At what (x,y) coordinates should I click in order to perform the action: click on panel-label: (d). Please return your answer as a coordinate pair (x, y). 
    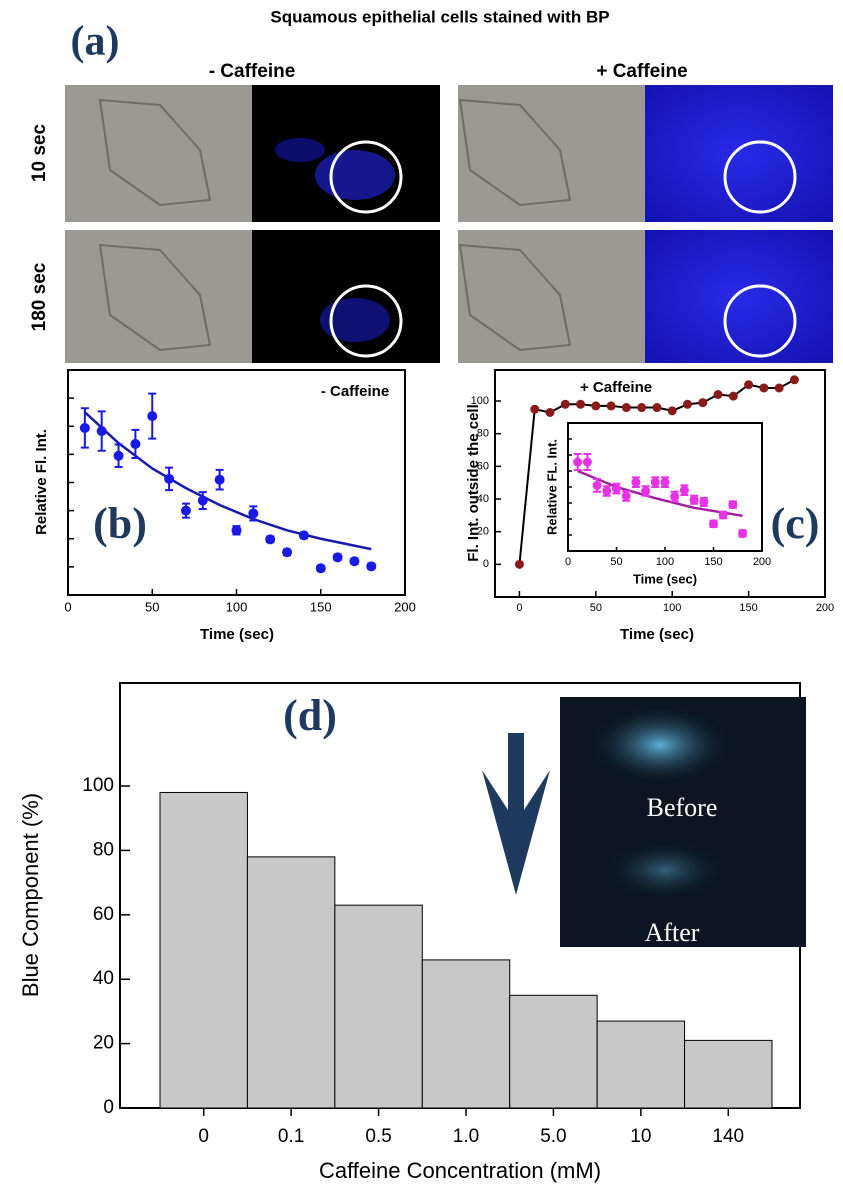
    Looking at the image, I should click on (310, 715).